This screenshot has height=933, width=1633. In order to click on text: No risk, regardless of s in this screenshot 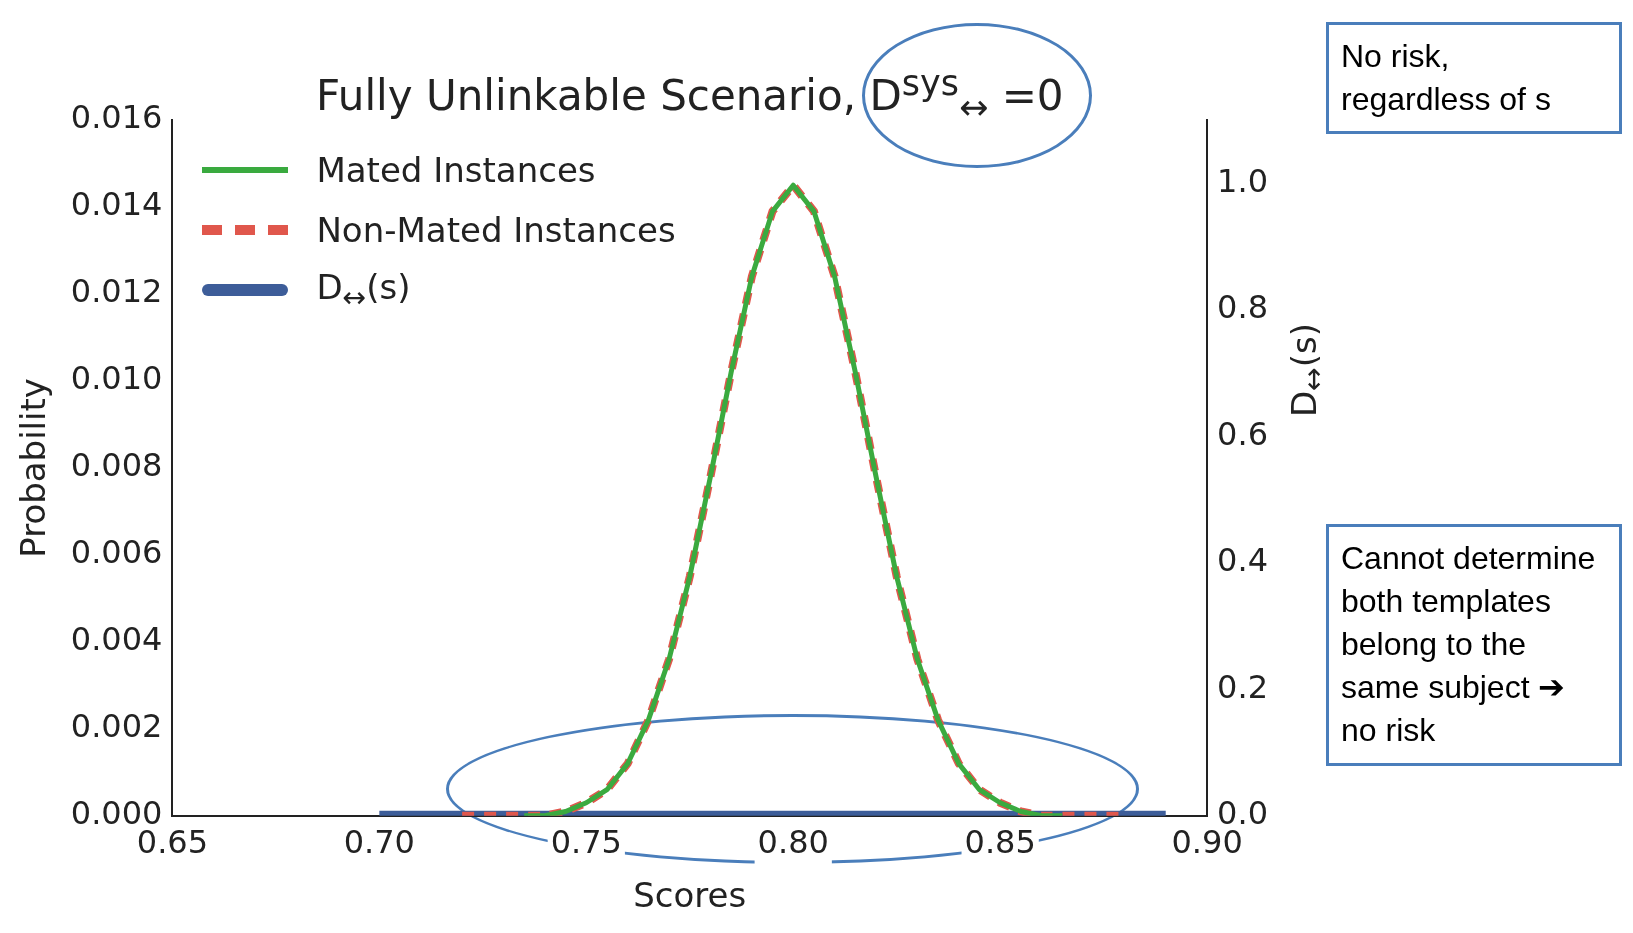, I will do `click(1474, 78)`.